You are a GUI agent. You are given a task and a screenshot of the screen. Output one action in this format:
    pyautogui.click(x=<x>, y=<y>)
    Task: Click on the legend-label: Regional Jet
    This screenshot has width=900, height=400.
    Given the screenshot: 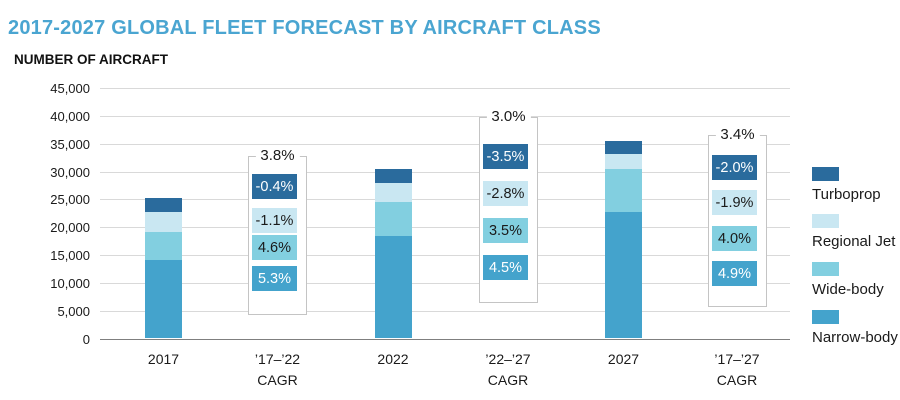 What is the action you would take?
    pyautogui.click(x=854, y=241)
    